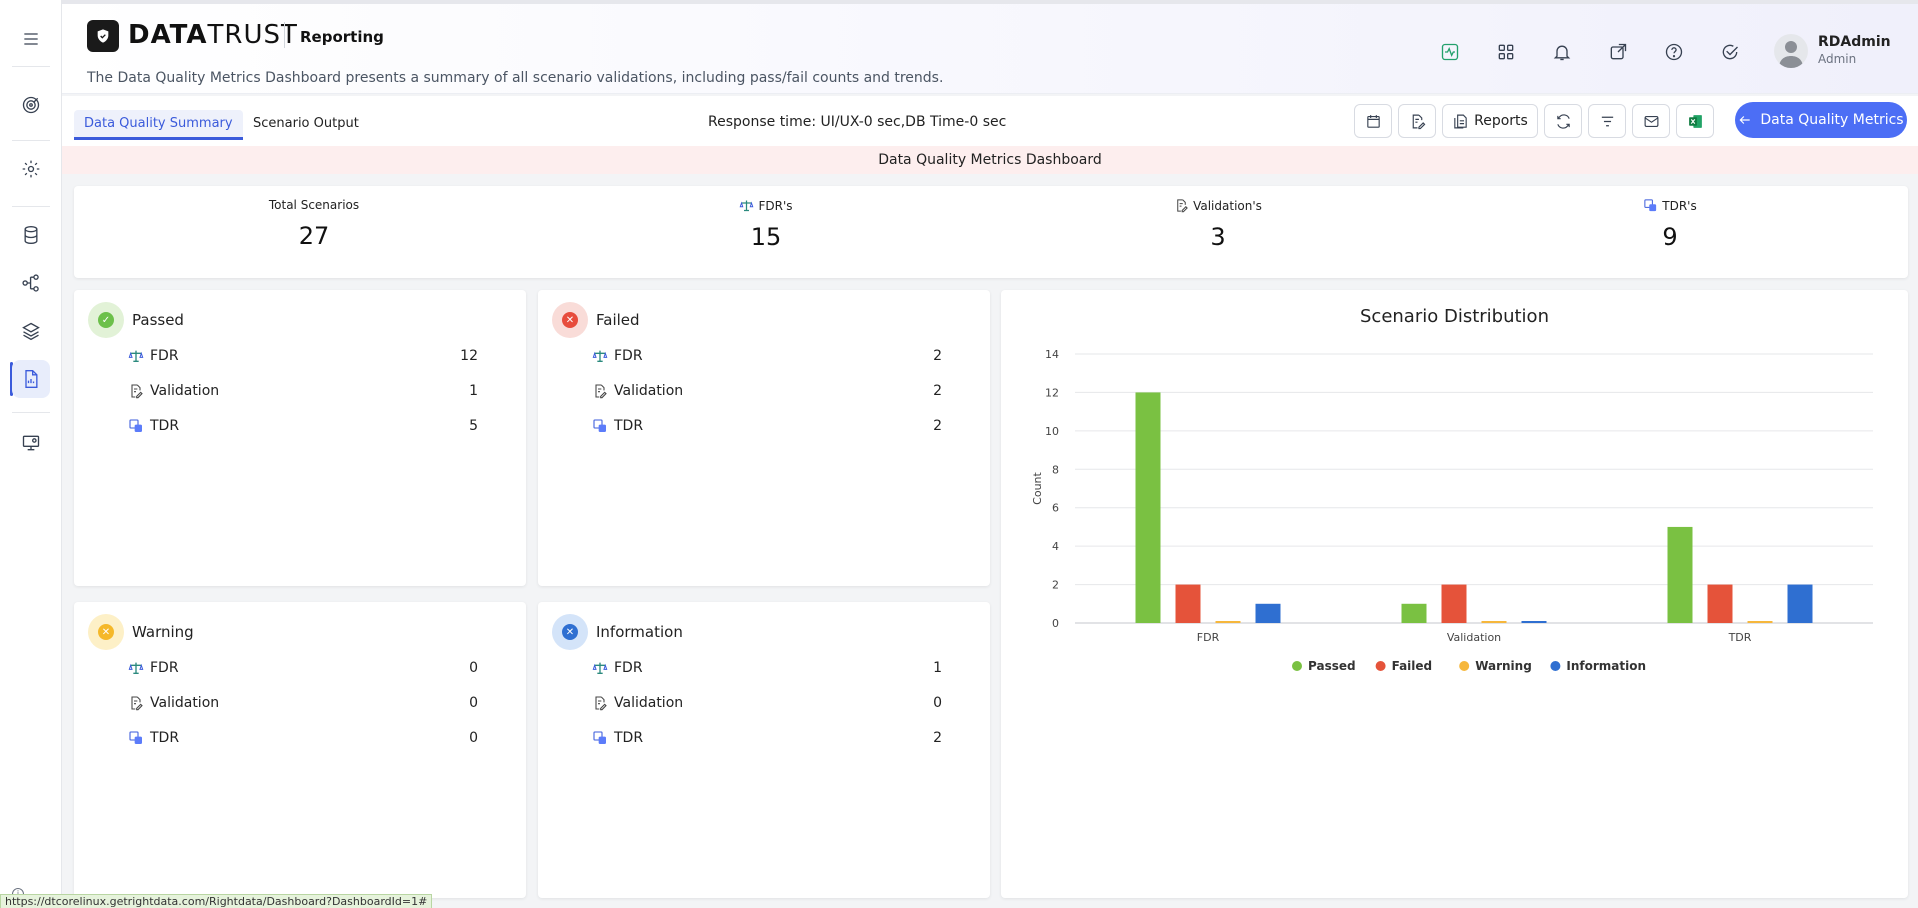  Describe the element at coordinates (31, 235) in the screenshot. I see `database-icon` at that location.